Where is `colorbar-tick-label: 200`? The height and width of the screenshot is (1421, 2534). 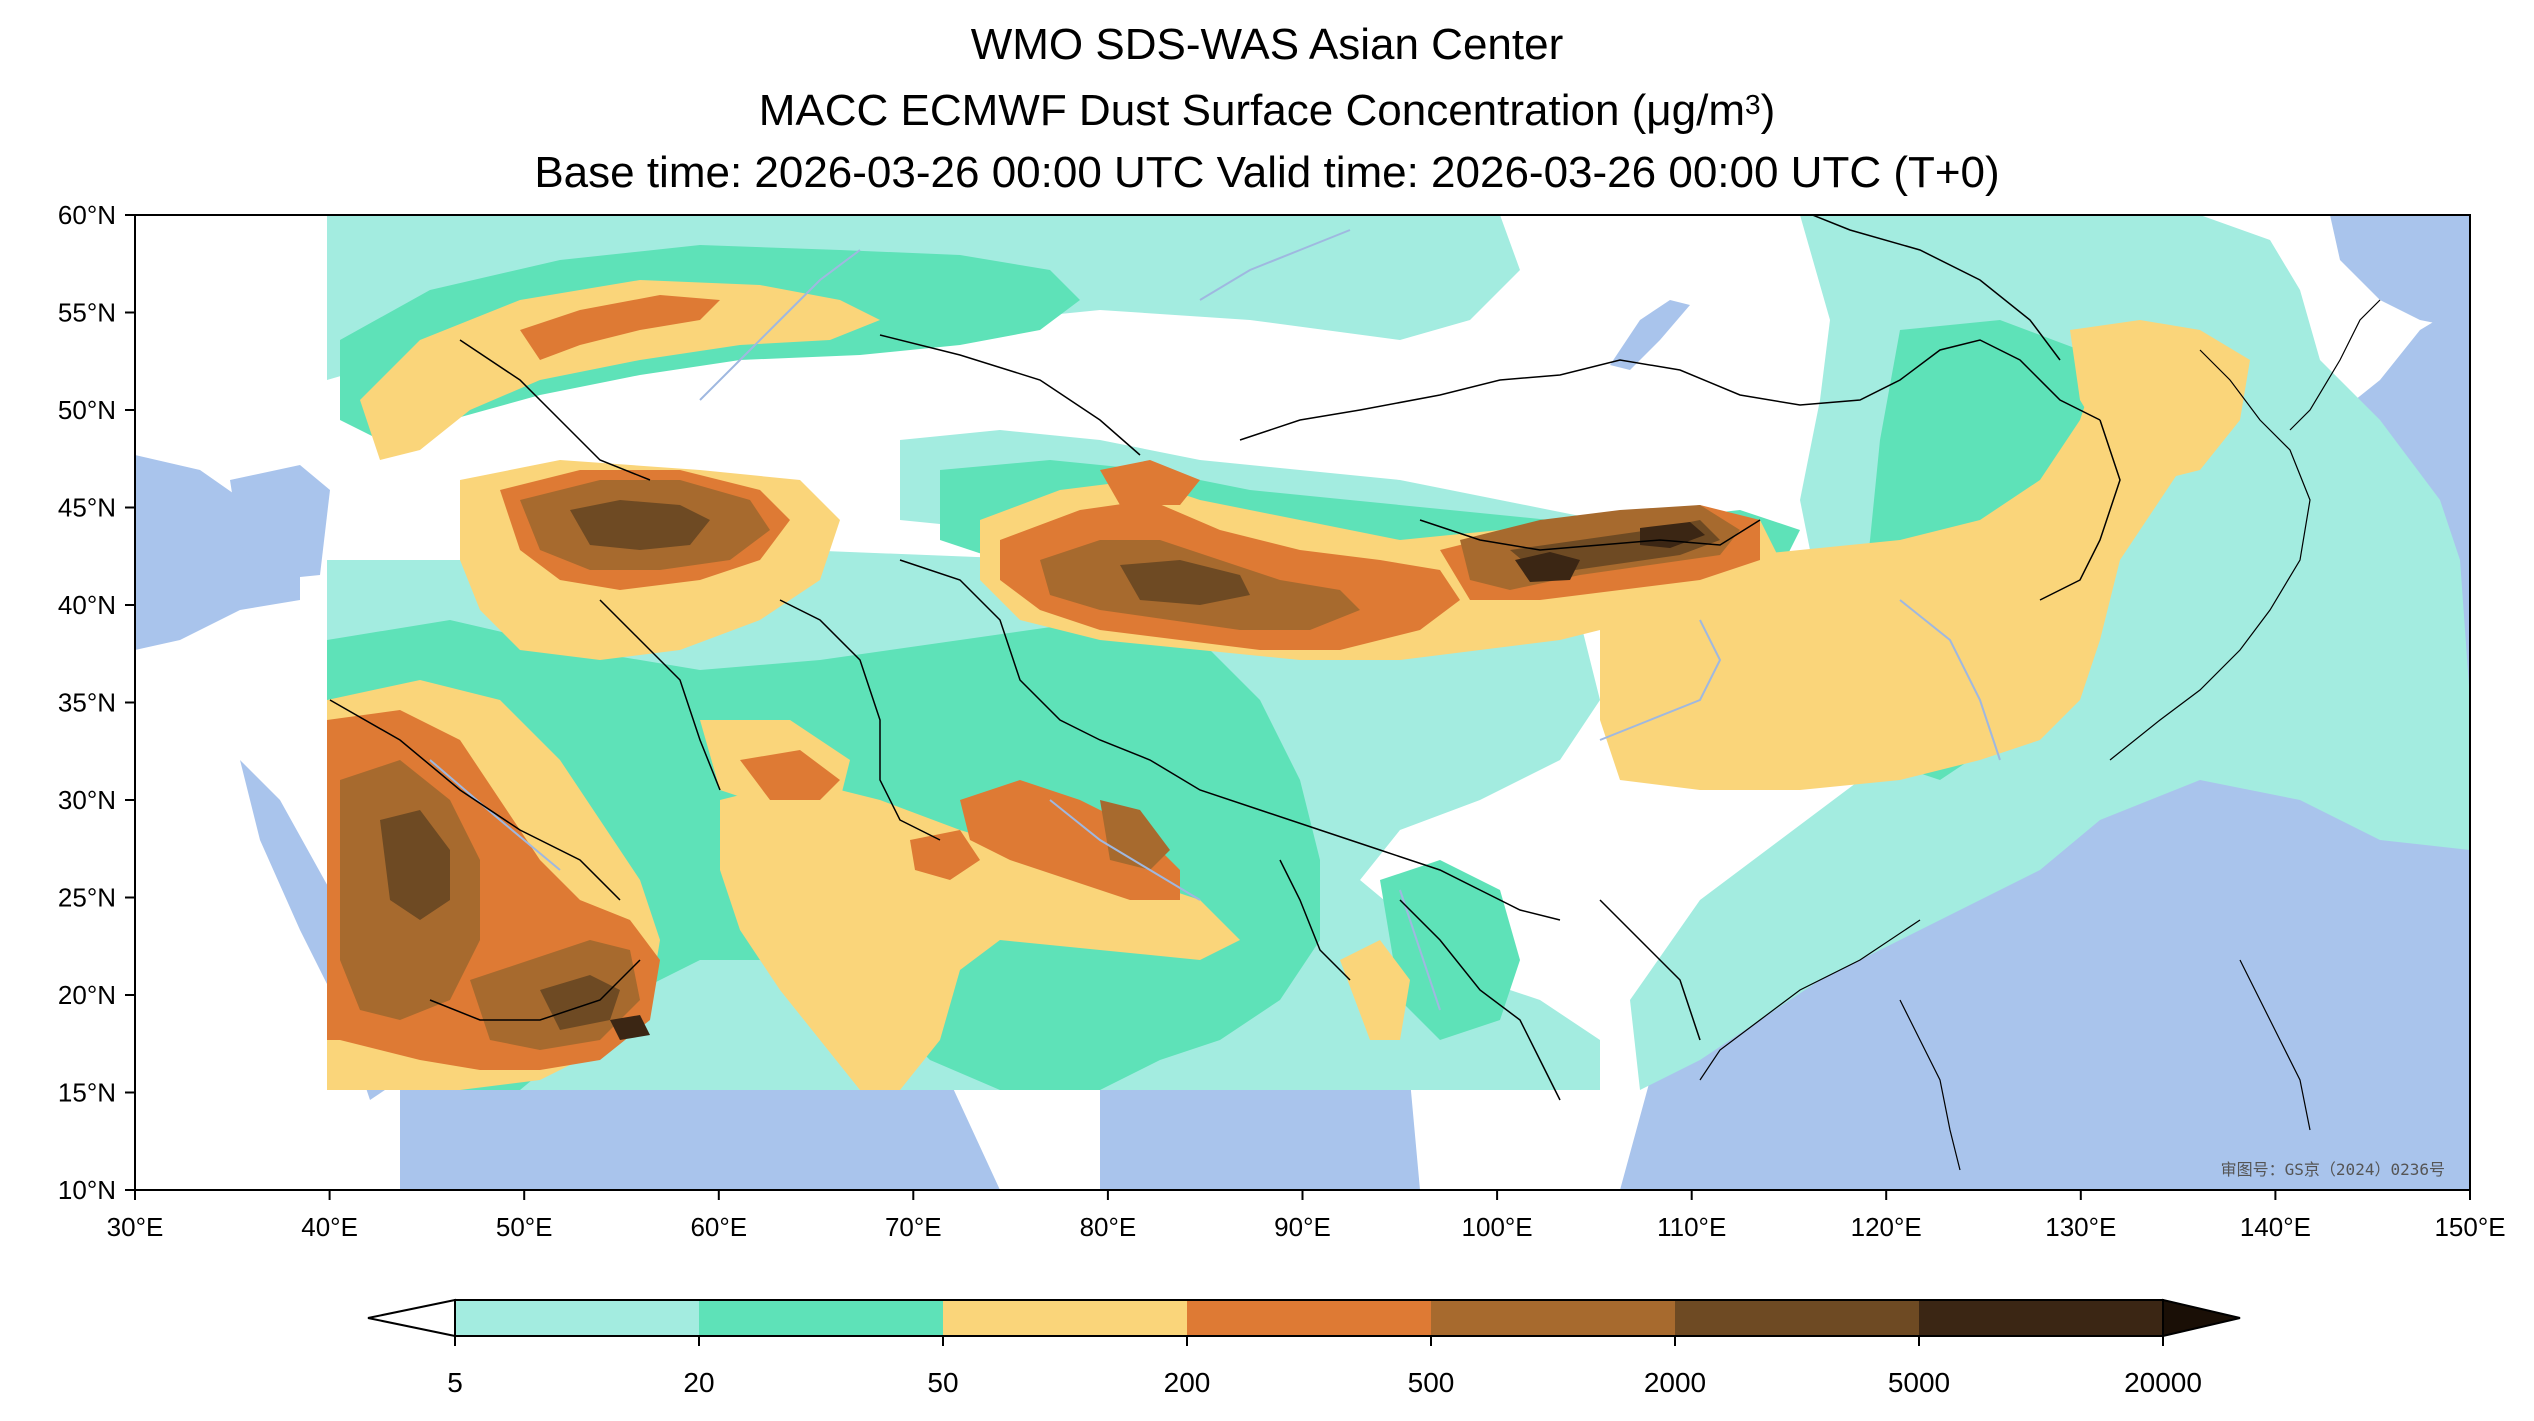 colorbar-tick-label: 200 is located at coordinates (1187, 1382).